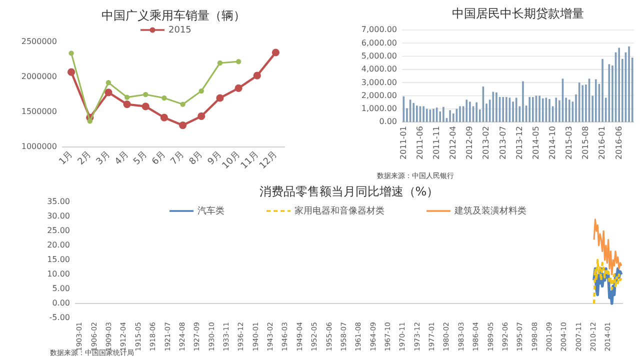  I want to click on x-tick-label: 12月, so click(269, 161).